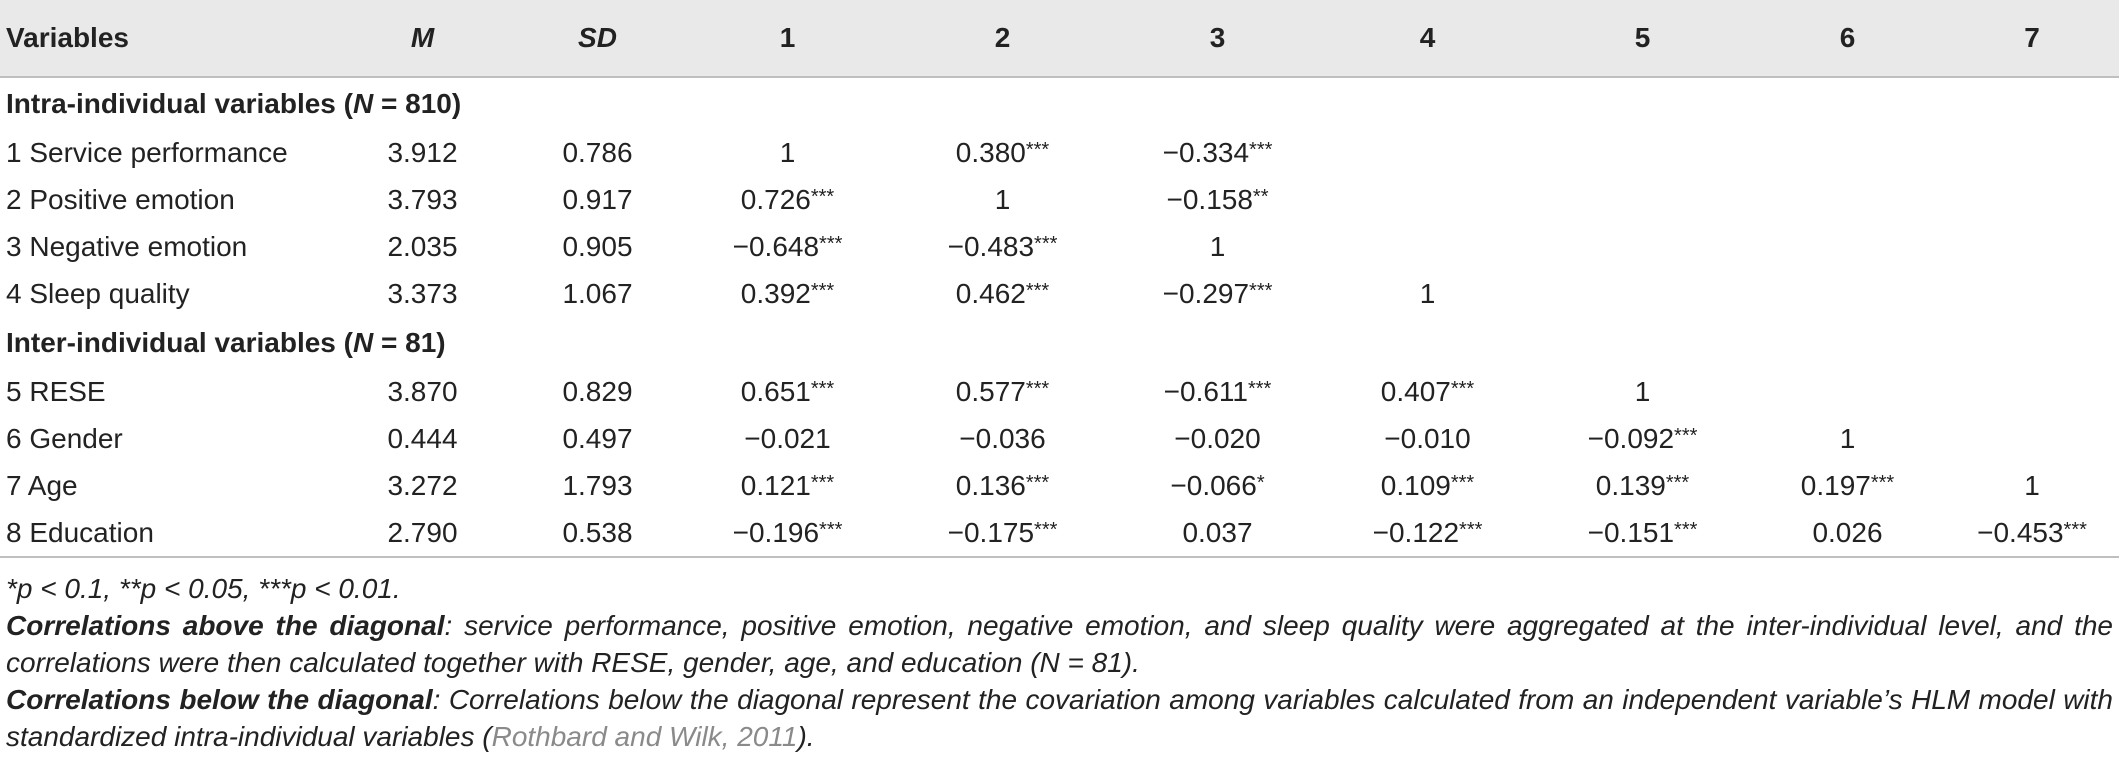 The image size is (2119, 772). I want to click on cell-sd: 1.793, so click(597, 485).